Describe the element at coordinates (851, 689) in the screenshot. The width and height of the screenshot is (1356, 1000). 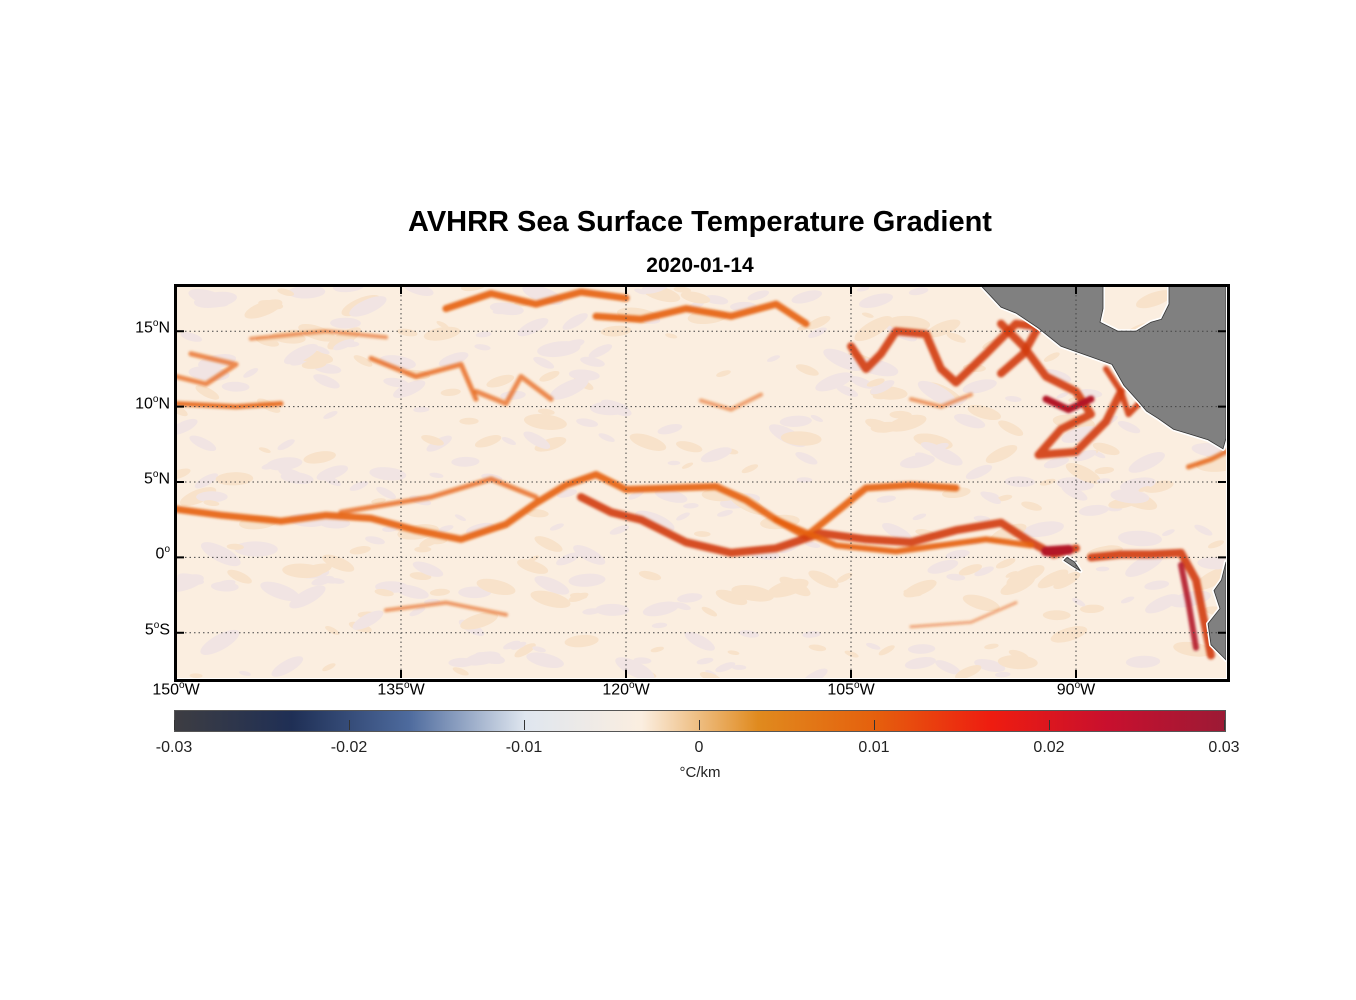
I see `longitude-label: 105oW` at that location.